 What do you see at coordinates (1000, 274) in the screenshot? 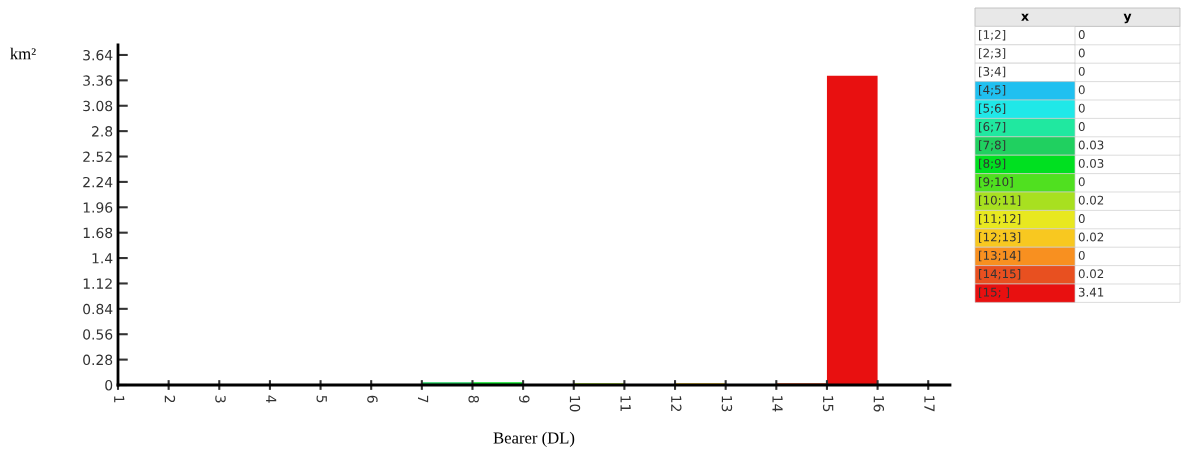
I see `category-label: [14;15]` at bounding box center [1000, 274].